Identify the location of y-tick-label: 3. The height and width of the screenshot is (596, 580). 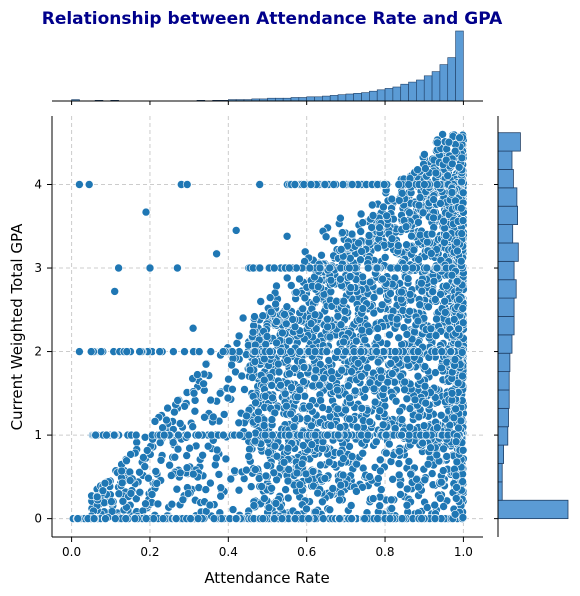
(38, 268).